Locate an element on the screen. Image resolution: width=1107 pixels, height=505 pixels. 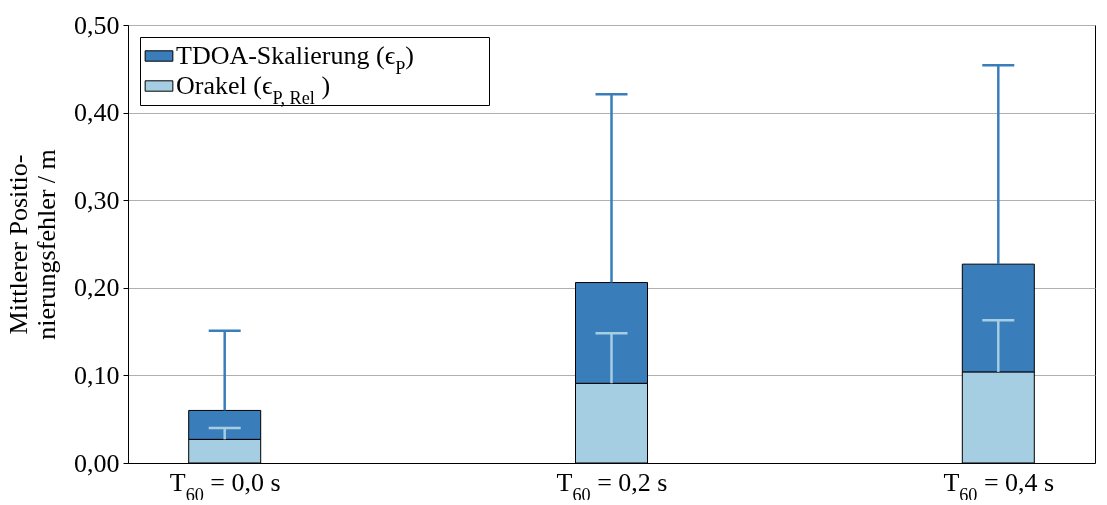
x-tick-label: T$_{60}$ = 0,4 s is located at coordinates (999, 486).